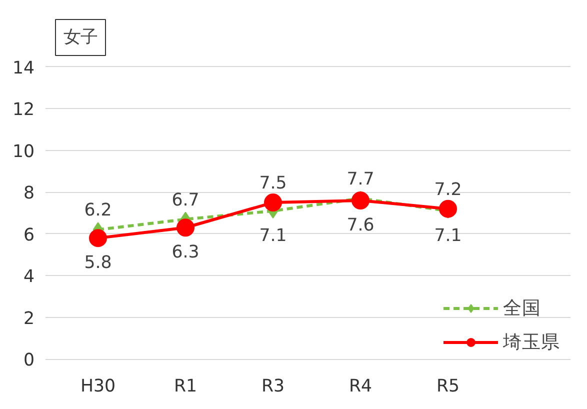 The image size is (587, 409). Describe the element at coordinates (360, 225) in the screenshot. I see `data-label: 7.6` at that location.